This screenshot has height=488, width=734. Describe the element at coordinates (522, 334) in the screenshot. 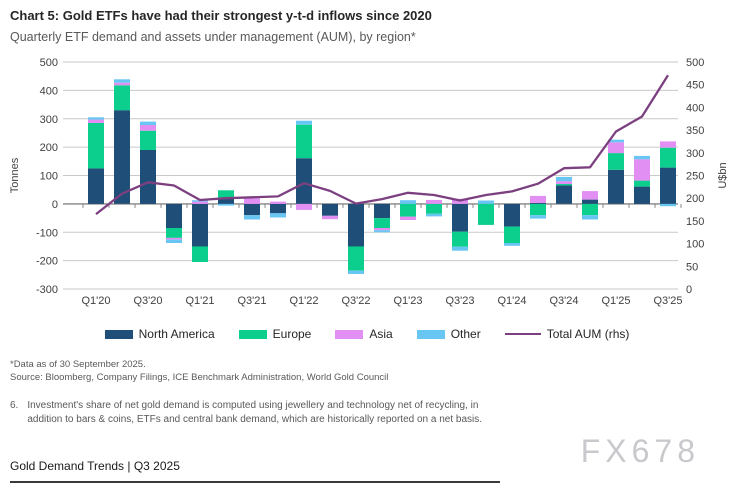

I see `legend-line-swatch` at that location.